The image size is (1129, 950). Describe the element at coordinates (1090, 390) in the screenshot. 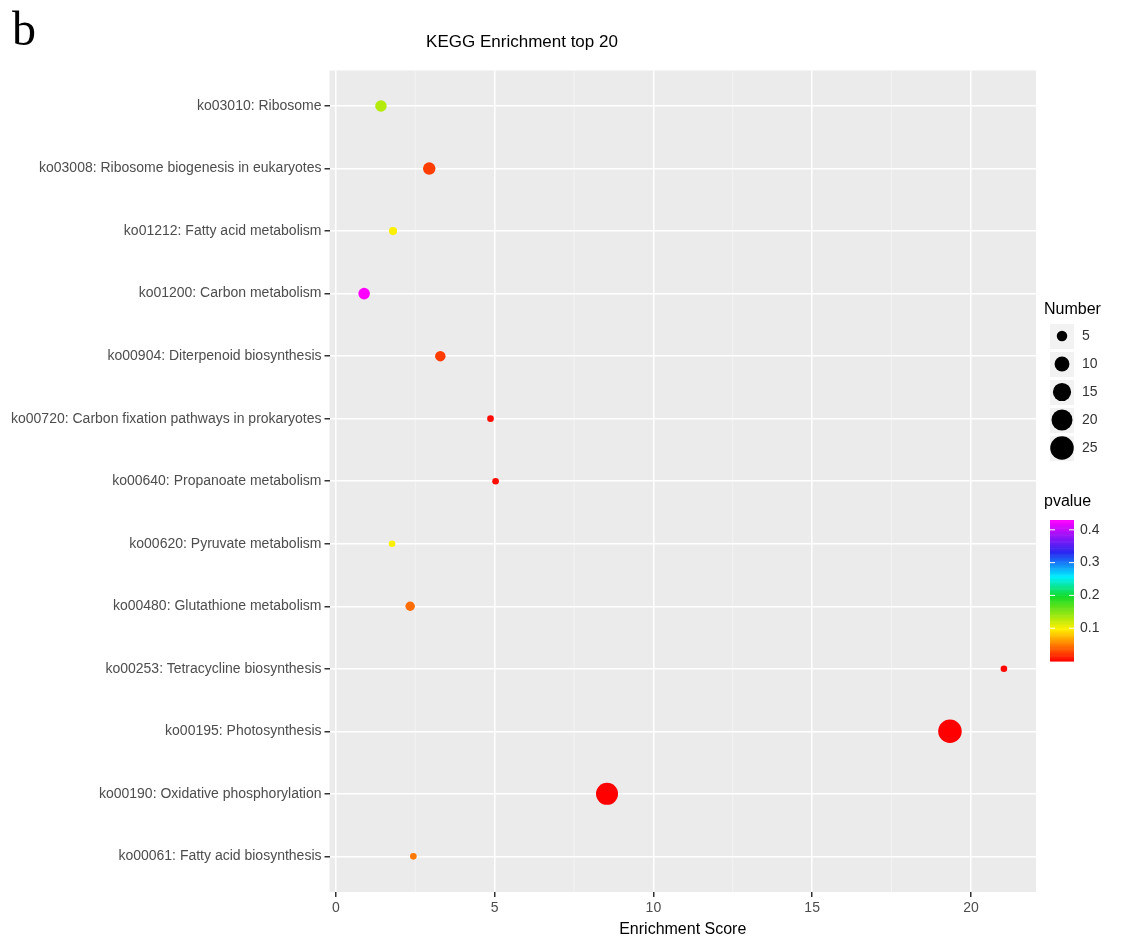

I see `legend-label: 15` at that location.